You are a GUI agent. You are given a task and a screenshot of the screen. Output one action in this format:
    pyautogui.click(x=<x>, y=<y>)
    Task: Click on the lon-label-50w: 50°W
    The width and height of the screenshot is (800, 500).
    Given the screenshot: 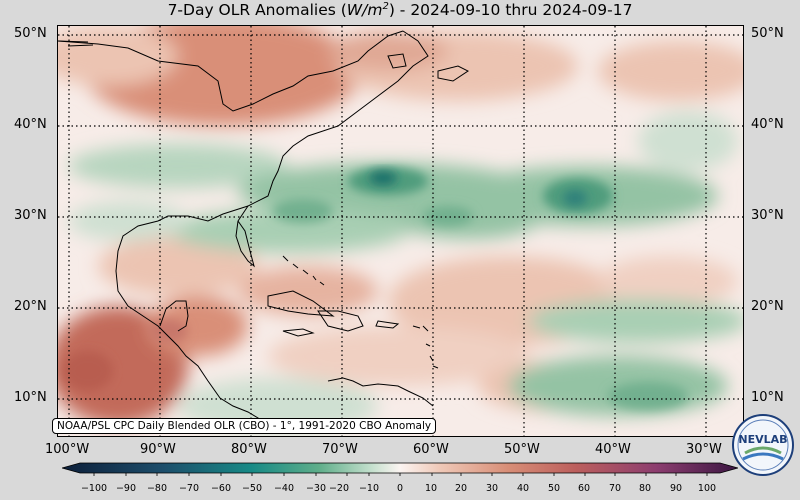 What is the action you would take?
    pyautogui.click(x=522, y=449)
    